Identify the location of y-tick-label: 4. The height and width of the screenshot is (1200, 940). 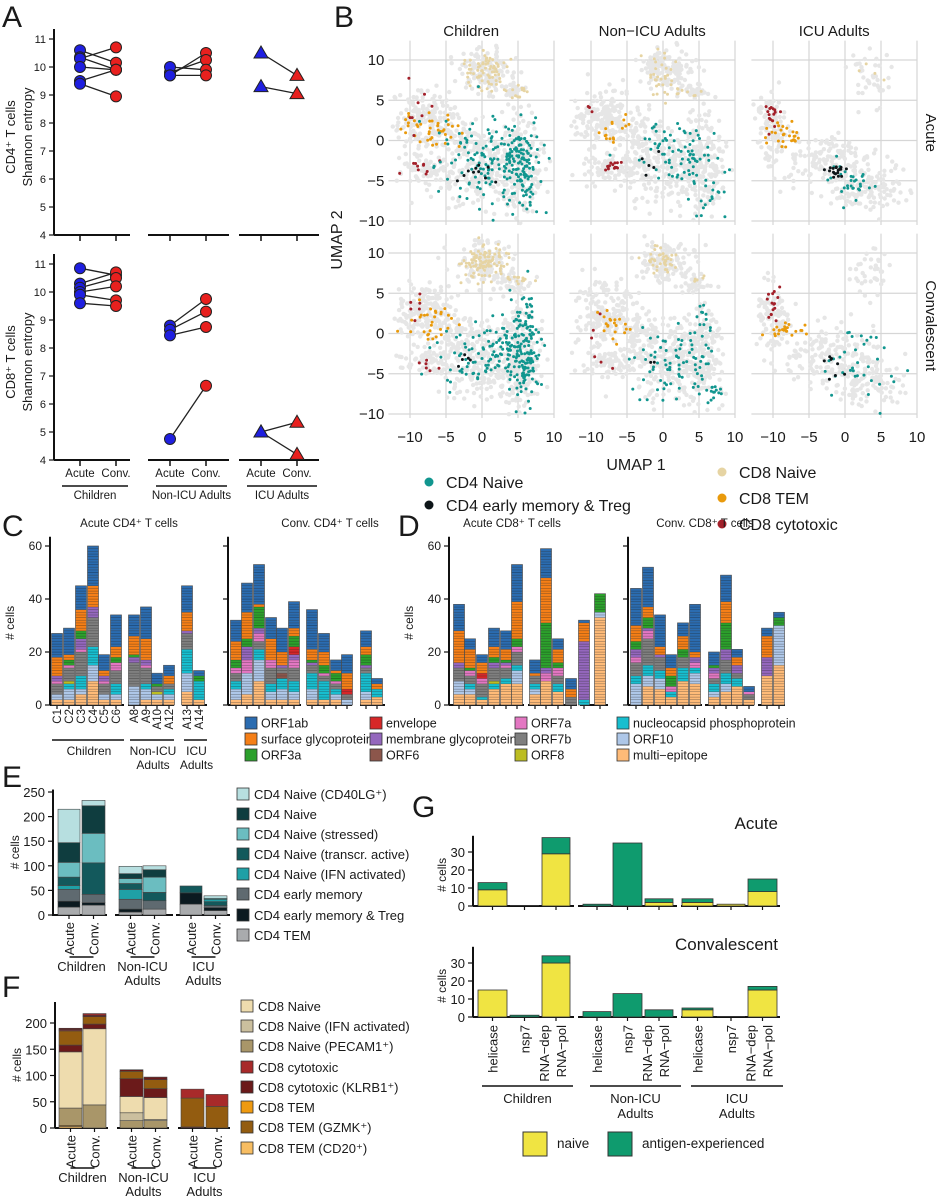
(43, 461).